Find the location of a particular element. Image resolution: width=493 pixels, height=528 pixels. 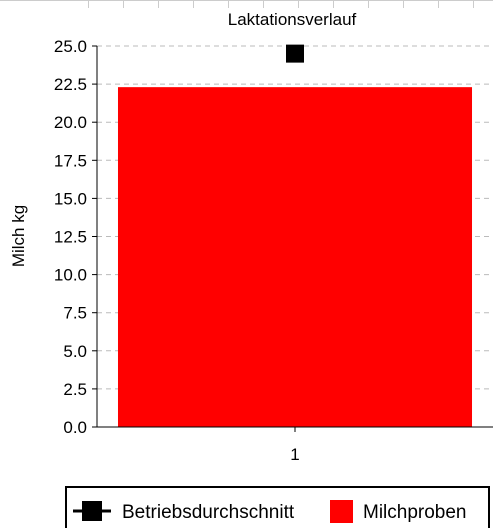

y-tick-label: 15.0 is located at coordinates (70, 198).